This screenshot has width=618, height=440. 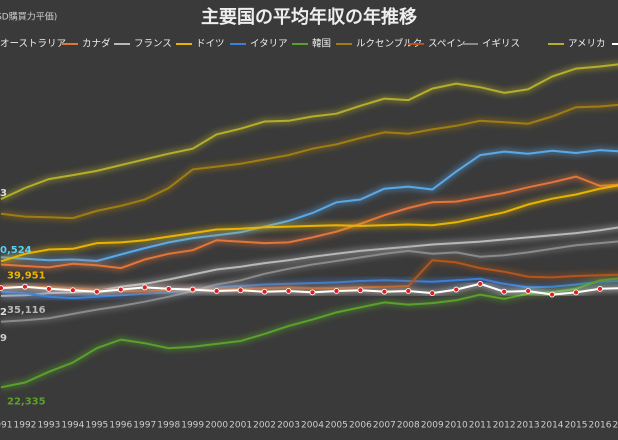 What do you see at coordinates (446, 44) in the screenshot?
I see `legend-label: スペイン` at bounding box center [446, 44].